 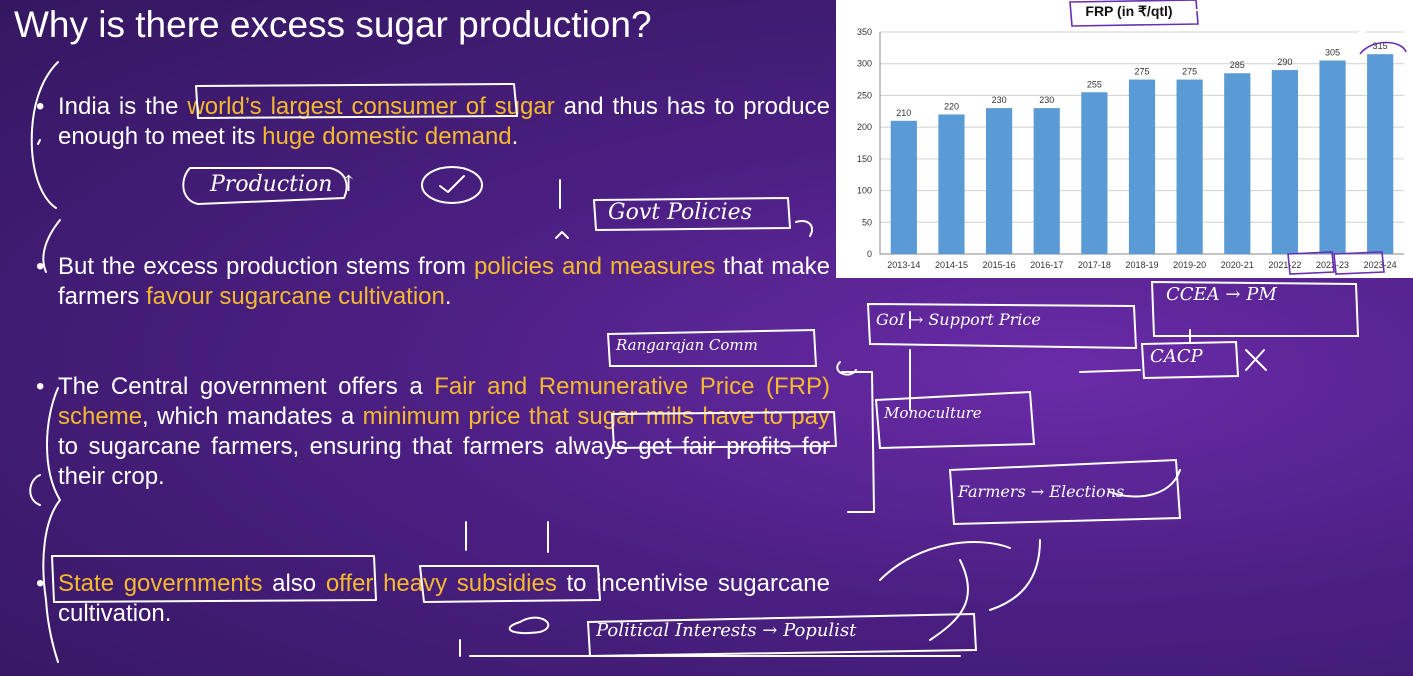 I want to click on note-govt-policies: Govt Policies, so click(x=680, y=212).